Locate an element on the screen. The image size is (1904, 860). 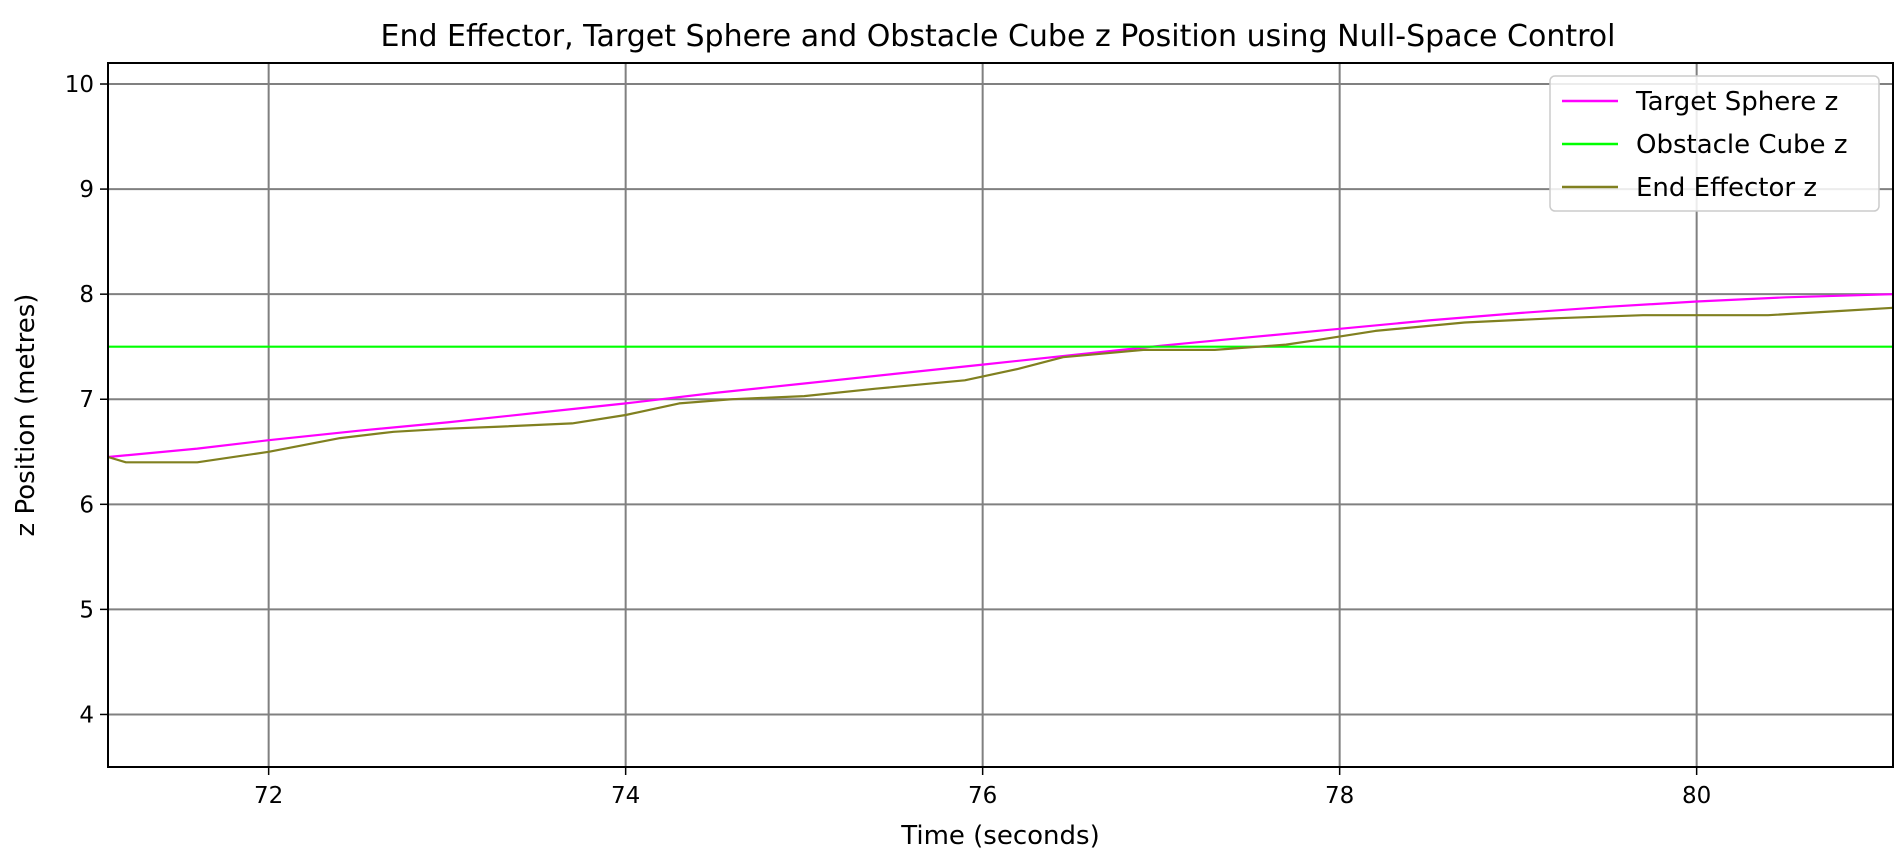
legend-box is located at coordinates (1714, 143).